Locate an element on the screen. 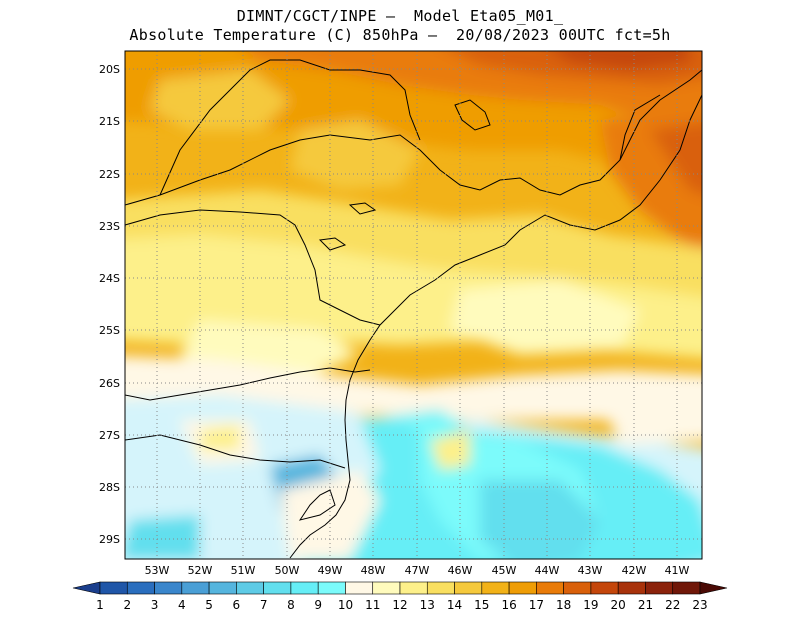 The width and height of the screenshot is (800, 618). lat-label: 29S is located at coordinates (109, 539).